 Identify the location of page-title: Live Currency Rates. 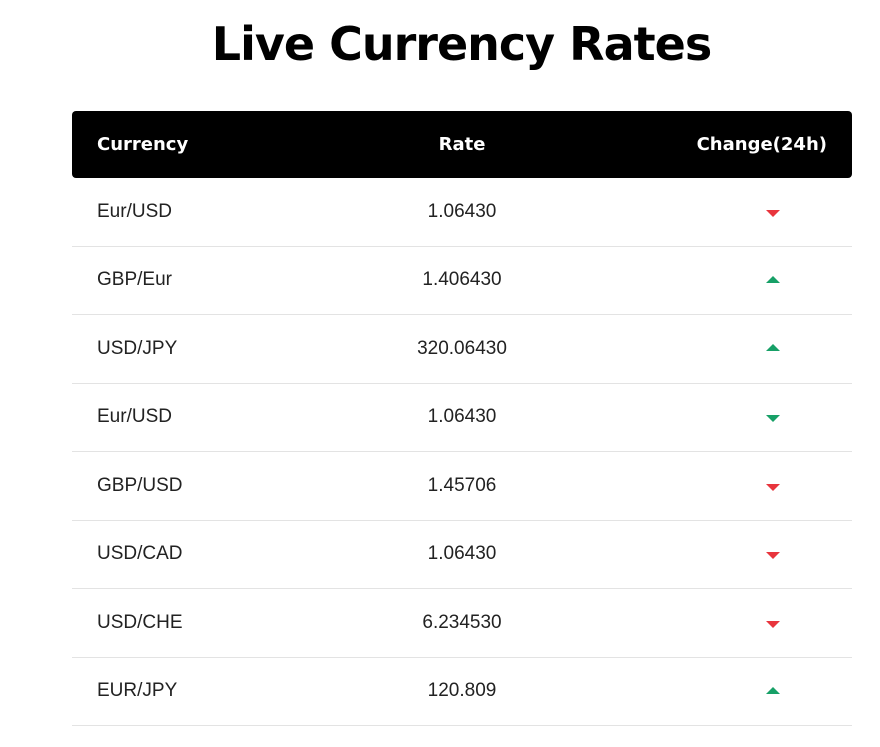
(461, 44).